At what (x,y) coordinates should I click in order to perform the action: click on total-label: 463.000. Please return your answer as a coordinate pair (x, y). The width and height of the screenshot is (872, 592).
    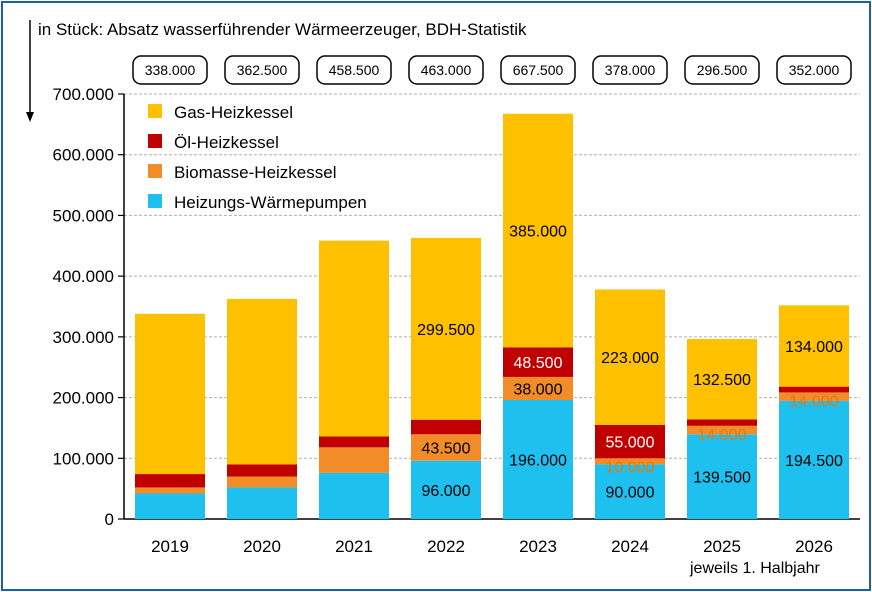
    Looking at the image, I should click on (446, 70).